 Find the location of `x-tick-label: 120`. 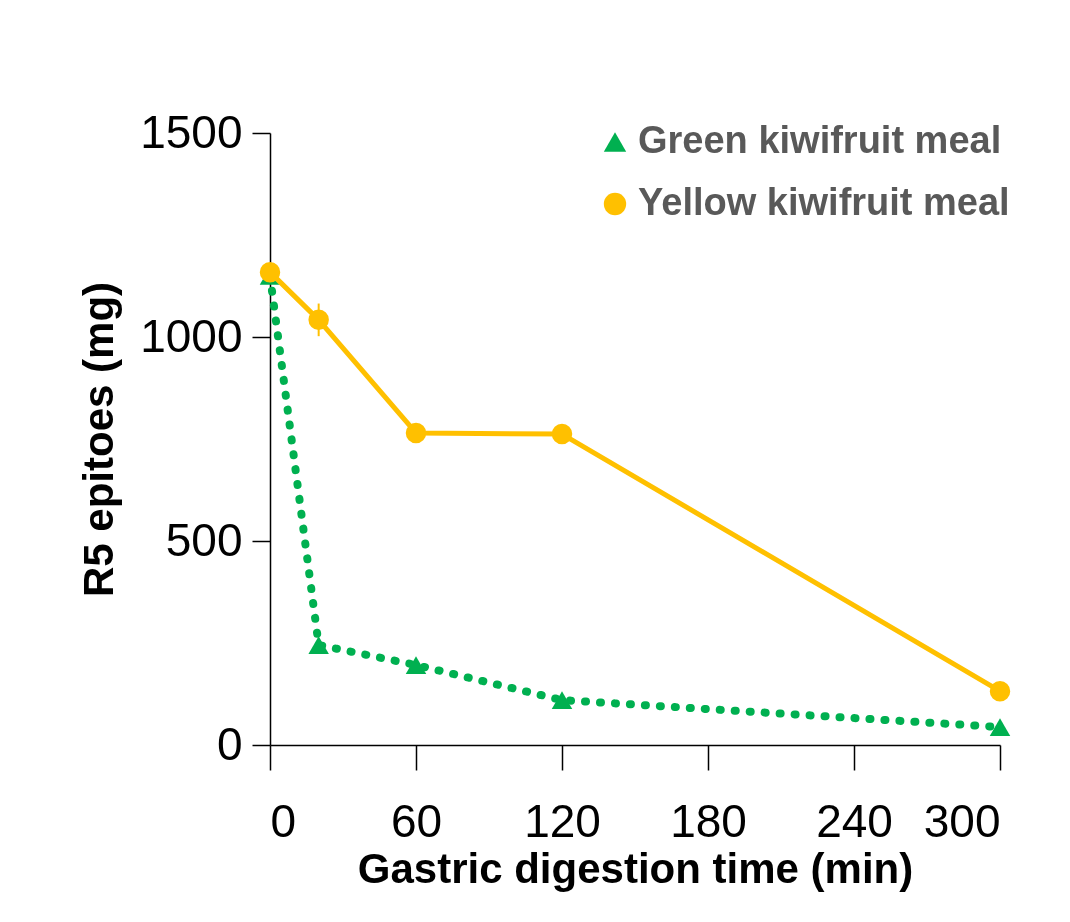

x-tick-label: 120 is located at coordinates (562, 820).